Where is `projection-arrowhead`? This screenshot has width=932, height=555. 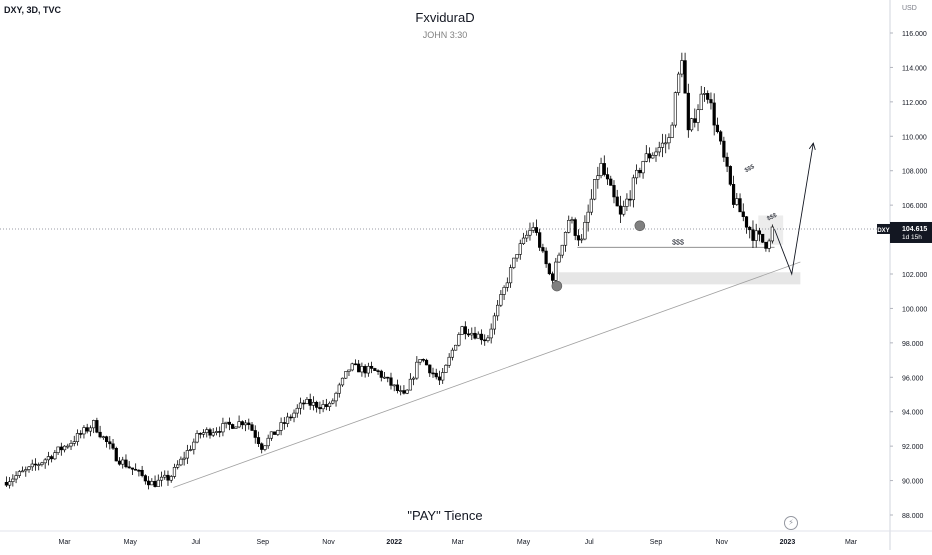
projection-arrowhead is located at coordinates (812, 146).